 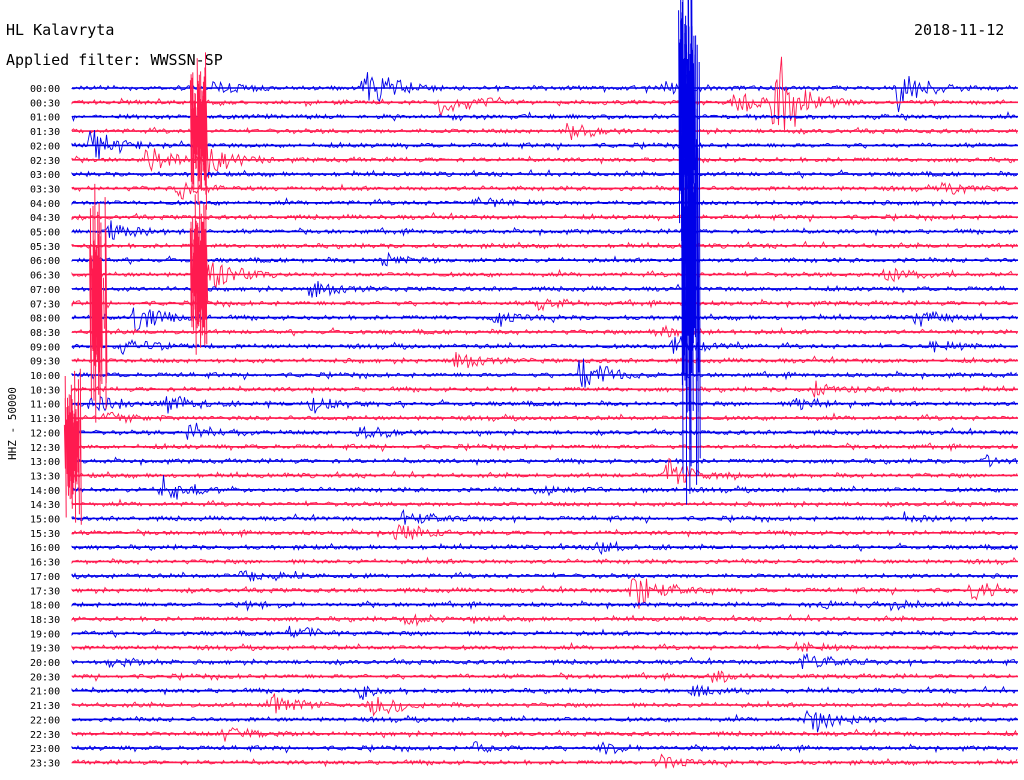 I want to click on row-time-label: 01:00, so click(x=45, y=118).